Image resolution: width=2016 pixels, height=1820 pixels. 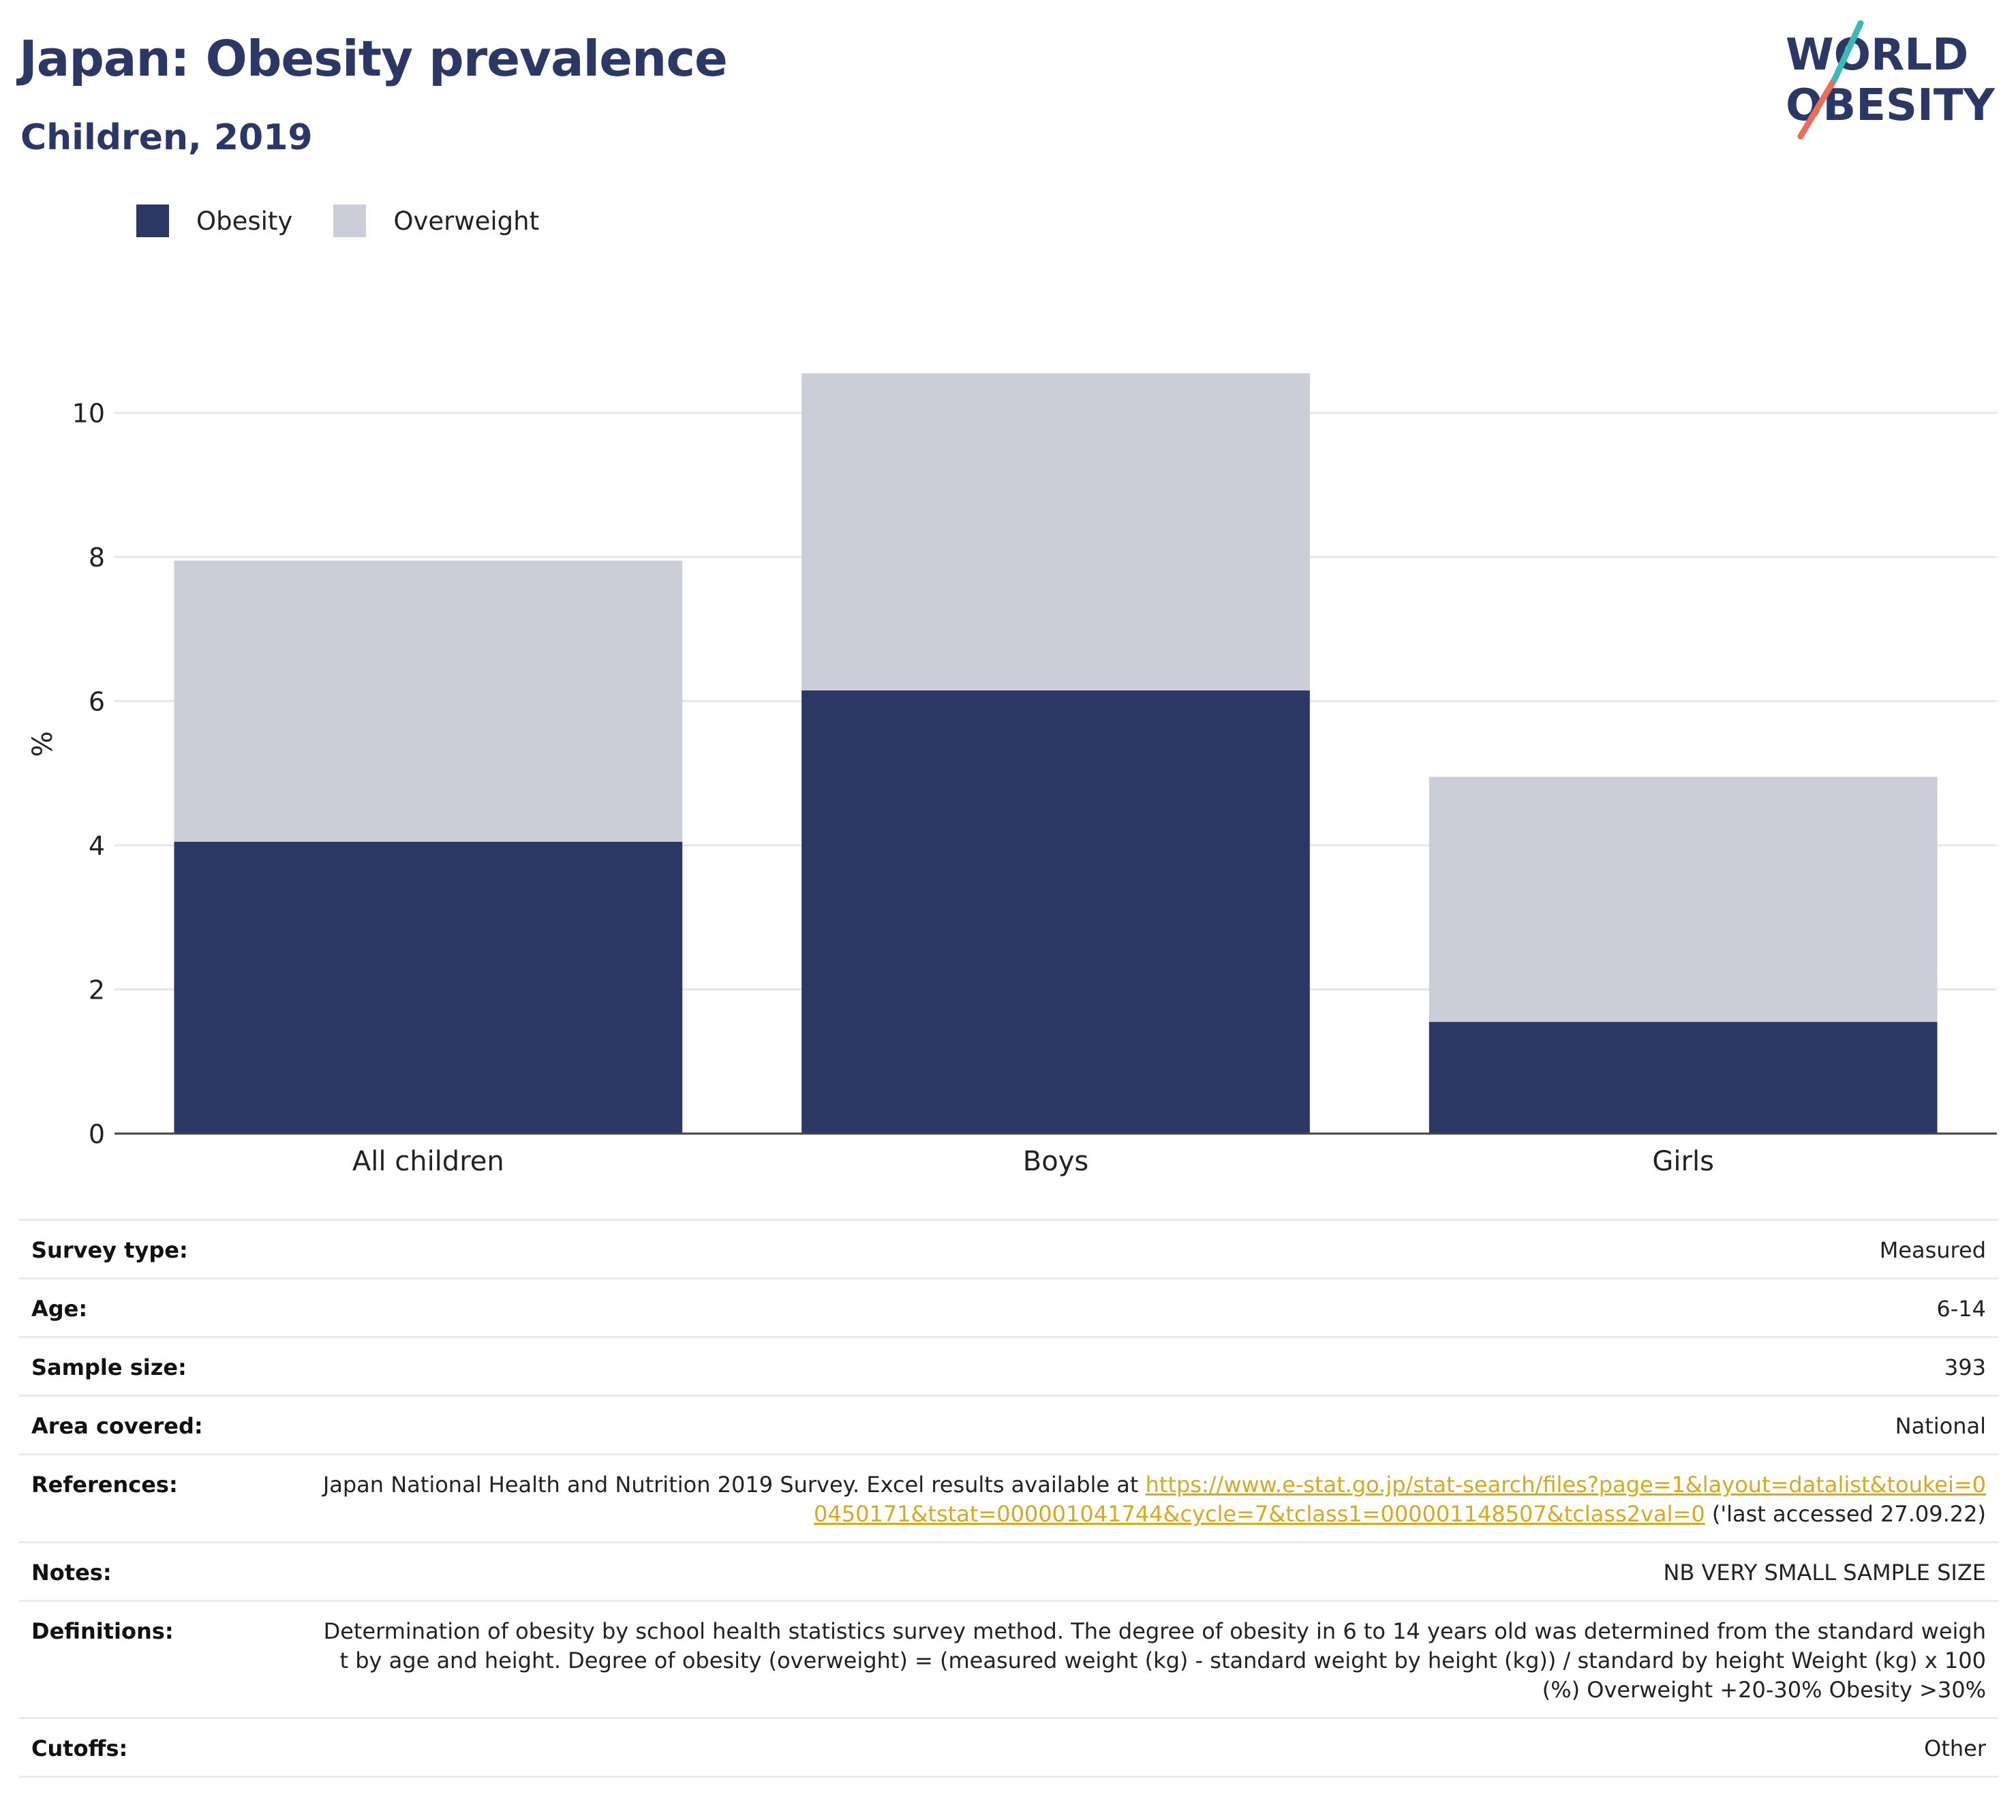 What do you see at coordinates (1683, 1161) in the screenshot?
I see `x-tick-label: Girls` at bounding box center [1683, 1161].